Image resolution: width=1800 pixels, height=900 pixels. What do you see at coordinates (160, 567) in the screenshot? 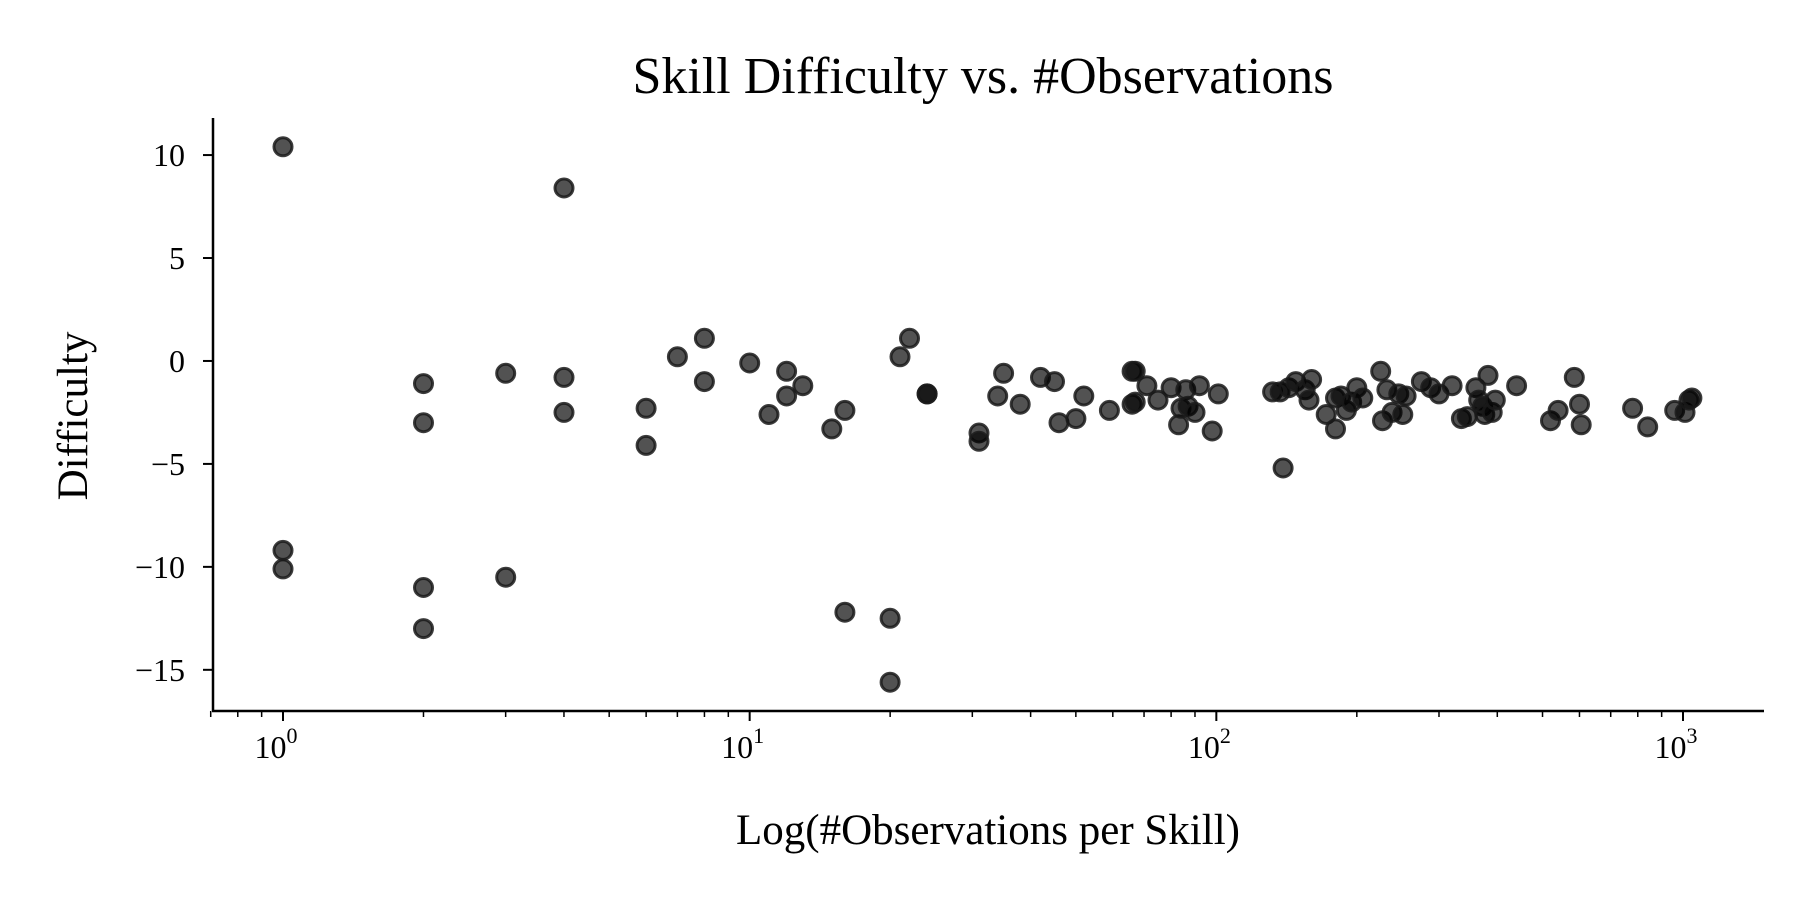
I see `y-tick-label: −10` at bounding box center [160, 567].